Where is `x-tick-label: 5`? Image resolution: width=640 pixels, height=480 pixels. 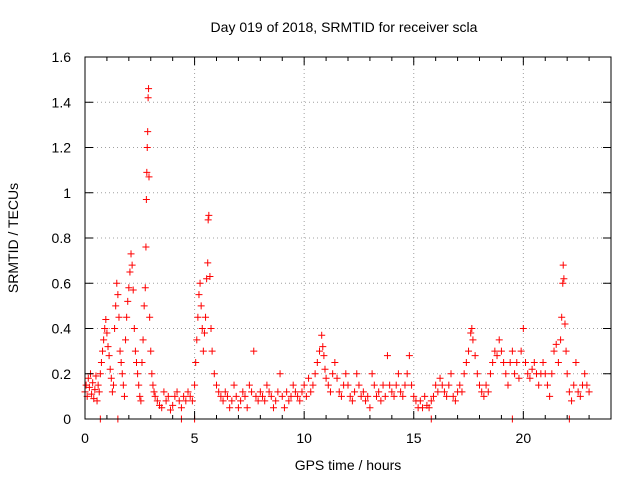
x-tick-label: 5 is located at coordinates (195, 438).